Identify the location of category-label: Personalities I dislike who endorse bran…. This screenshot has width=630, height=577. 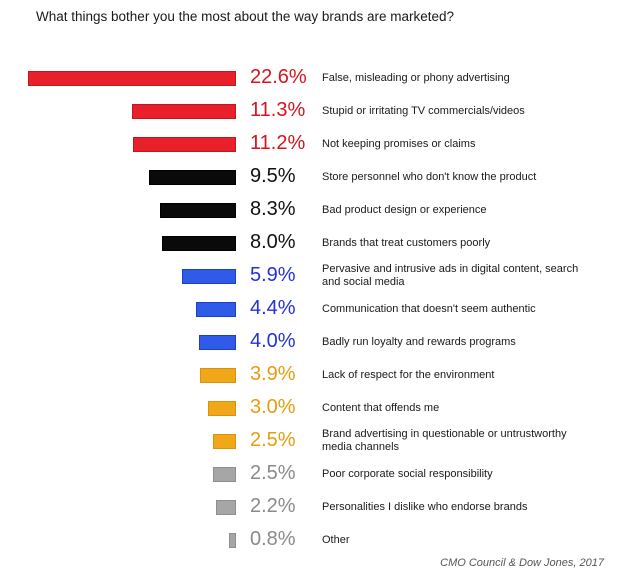
(425, 507).